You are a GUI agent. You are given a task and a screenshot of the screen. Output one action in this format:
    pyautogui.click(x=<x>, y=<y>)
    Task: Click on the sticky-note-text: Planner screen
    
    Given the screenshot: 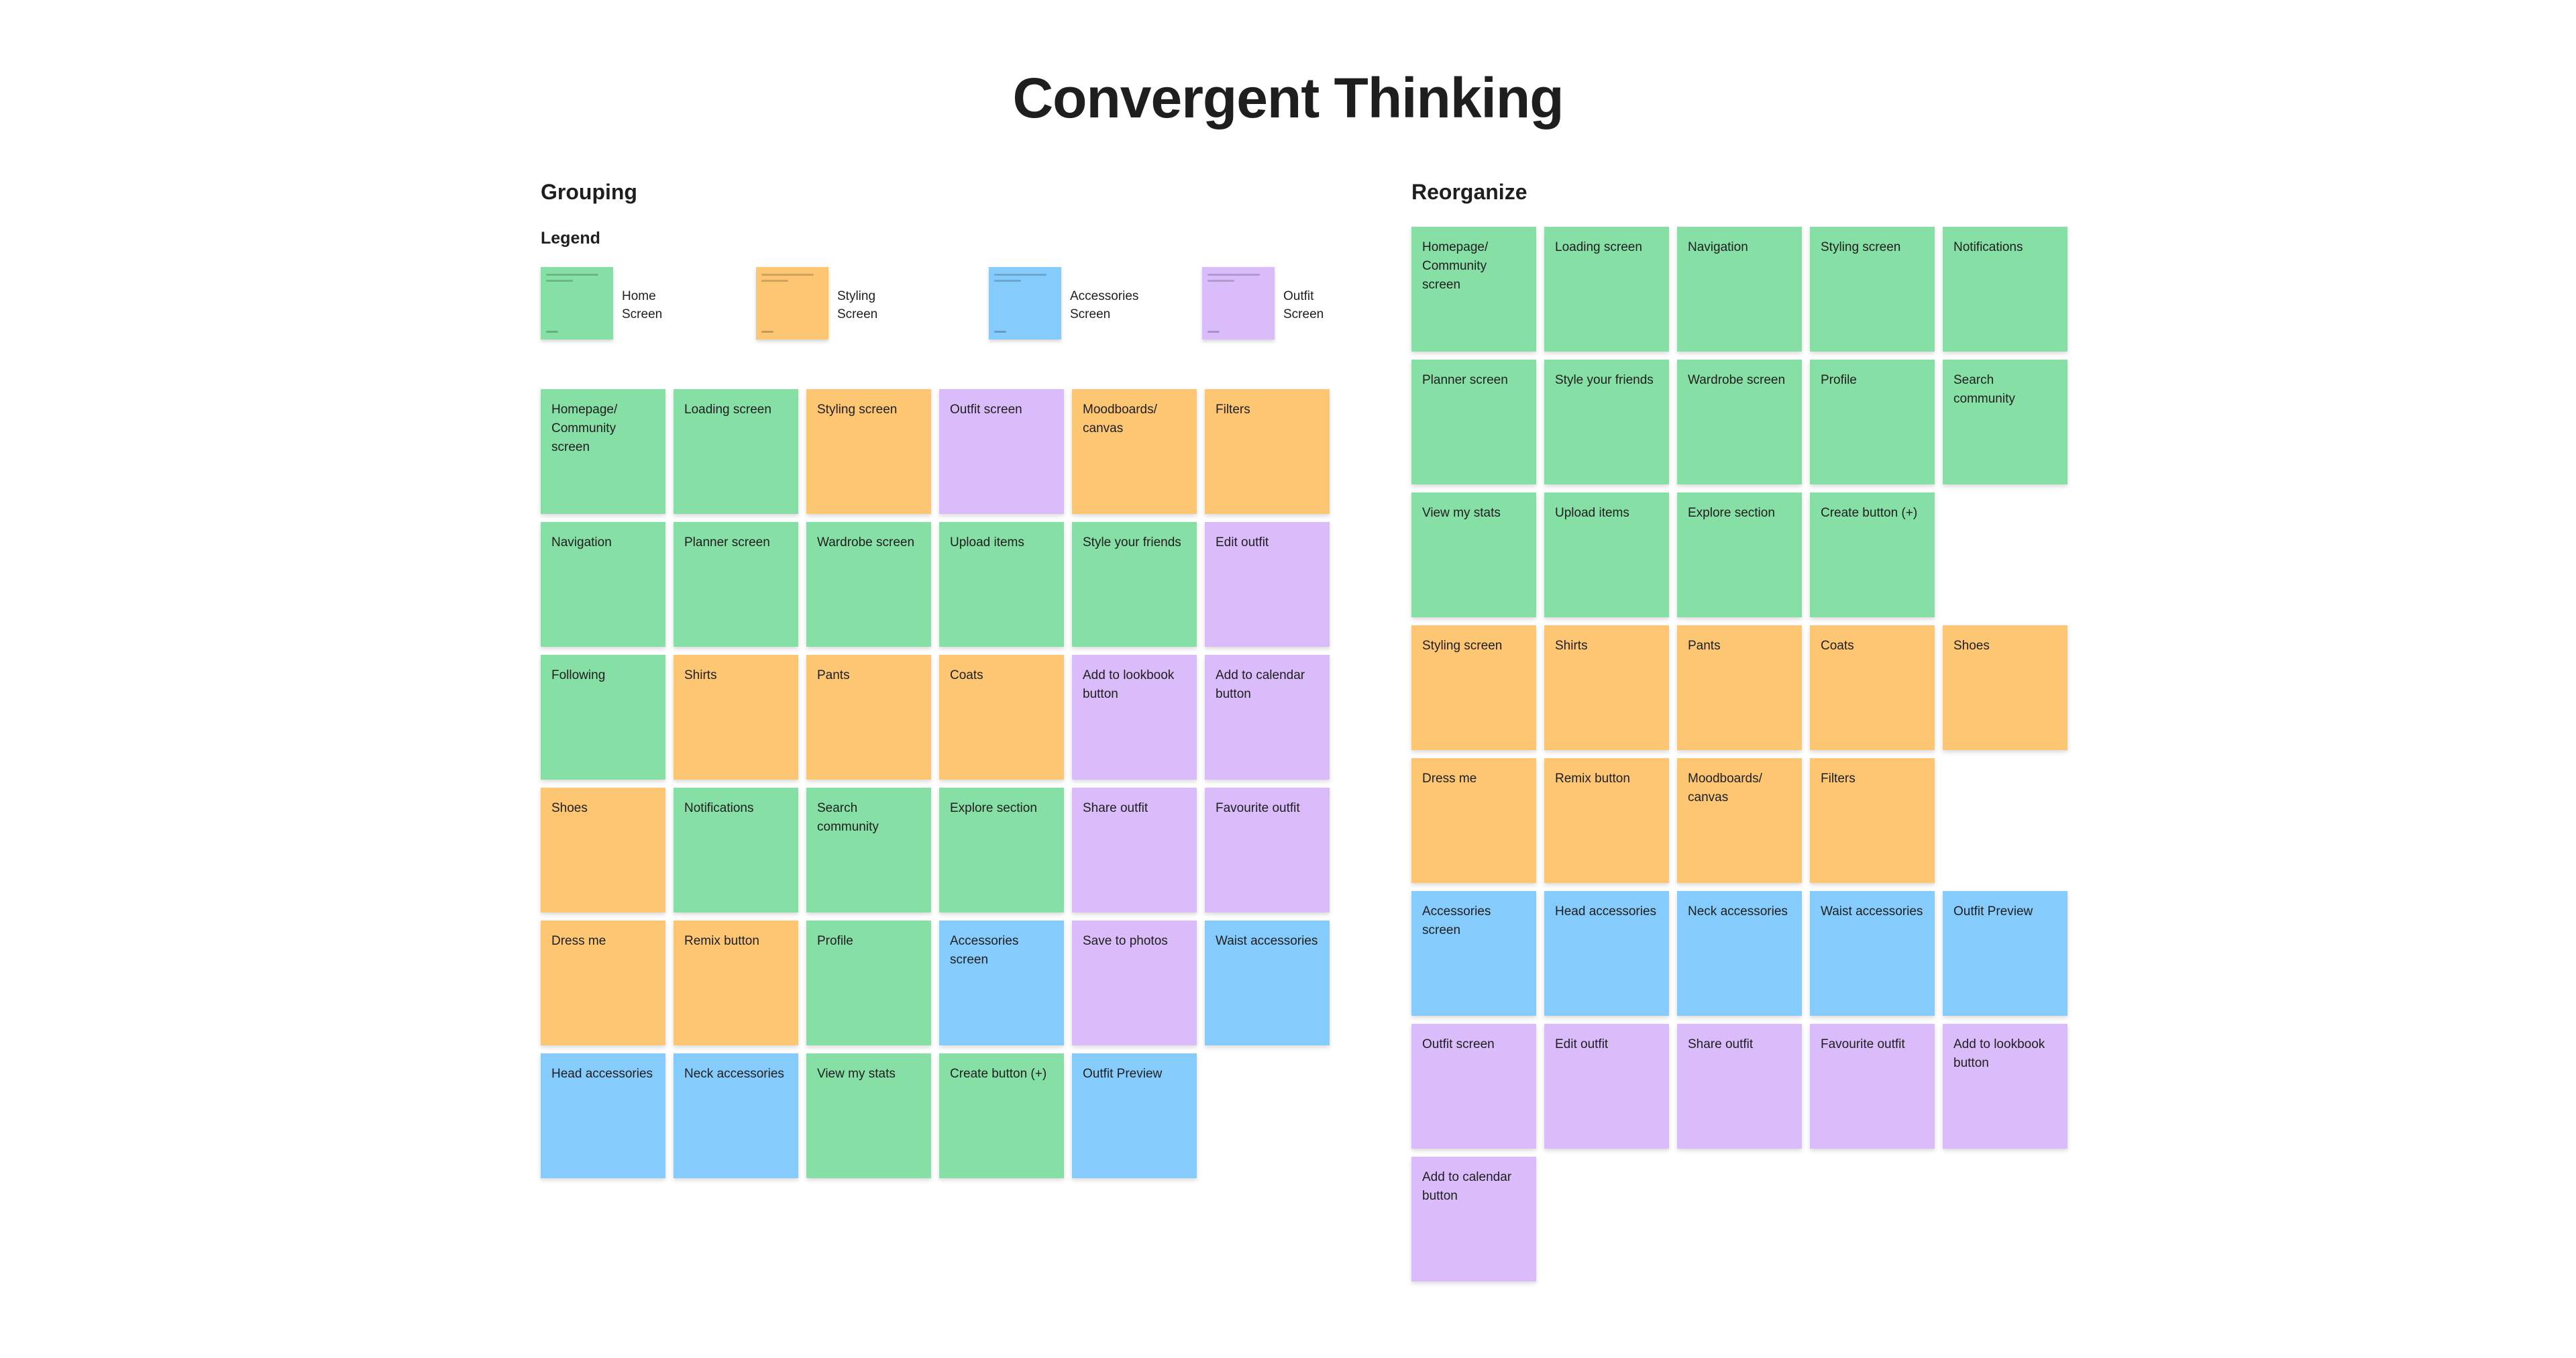 What is the action you would take?
    pyautogui.click(x=727, y=542)
    